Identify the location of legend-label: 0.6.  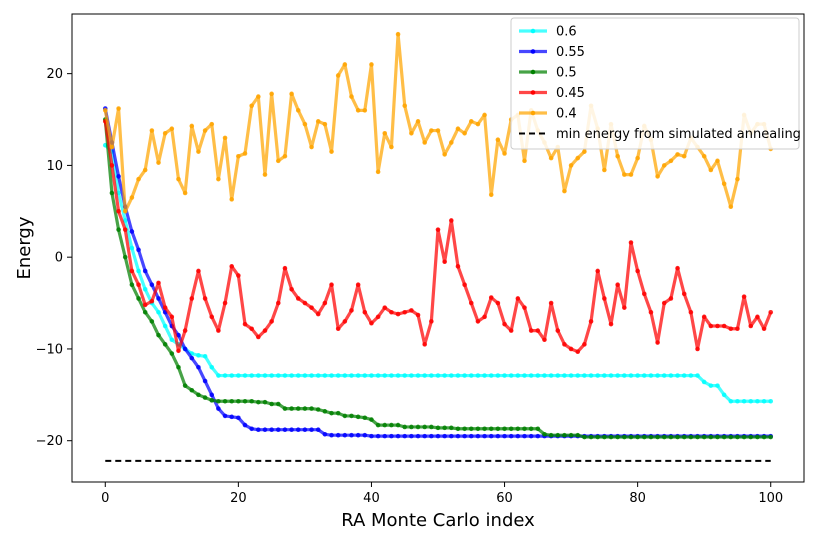
(566, 32).